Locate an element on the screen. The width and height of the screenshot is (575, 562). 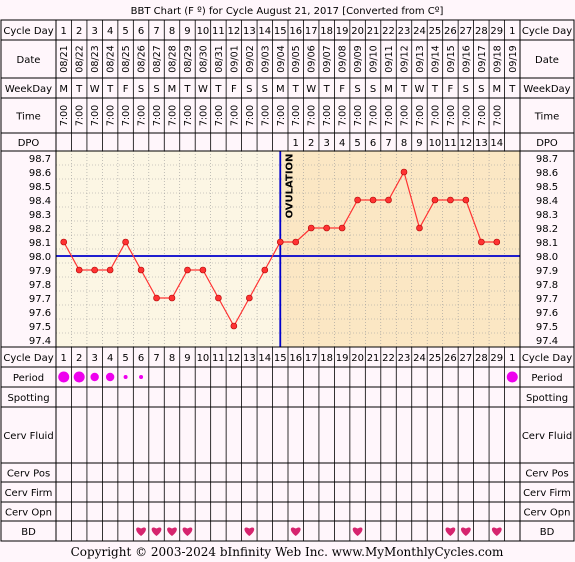
date-cell: 08/31 is located at coordinates (219, 58).